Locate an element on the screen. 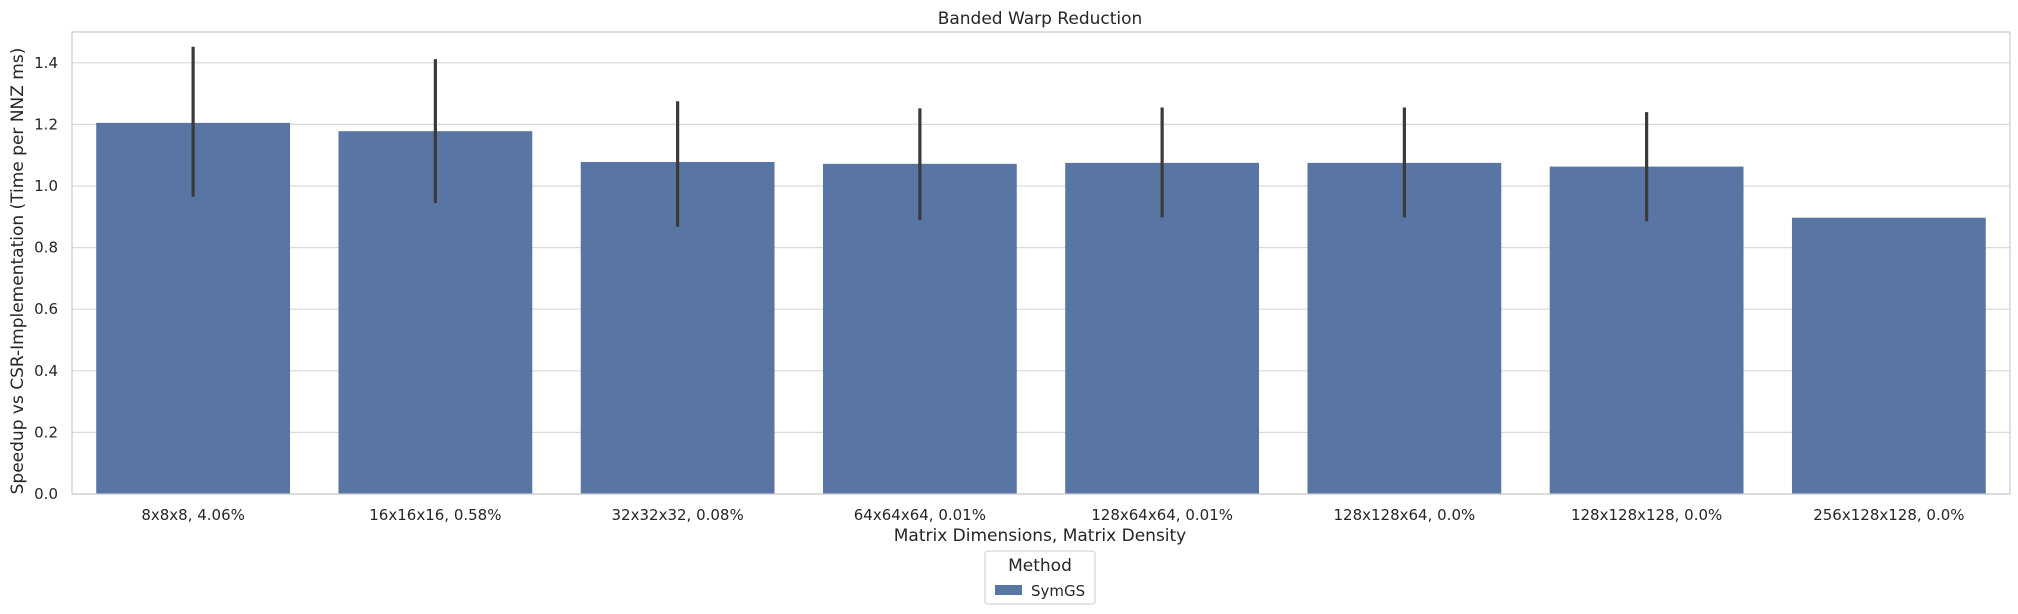 This screenshot has width=2018, height=614. x-axis-label: Matrix Dimensions, Matrix Density is located at coordinates (1040, 536).